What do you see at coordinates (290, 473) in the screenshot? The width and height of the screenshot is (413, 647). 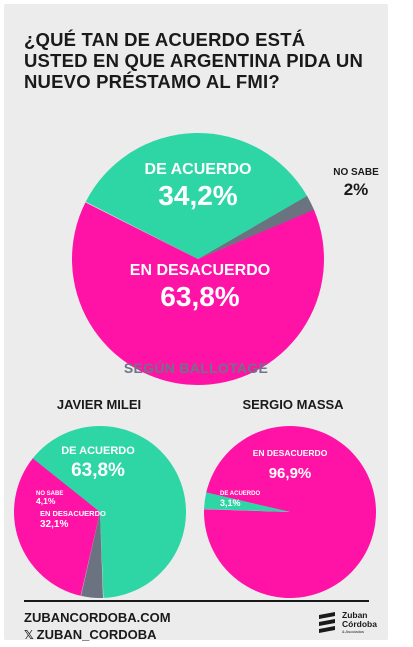 I see `sergio-massa-value-en-desacuerdo: 96,9%` at bounding box center [290, 473].